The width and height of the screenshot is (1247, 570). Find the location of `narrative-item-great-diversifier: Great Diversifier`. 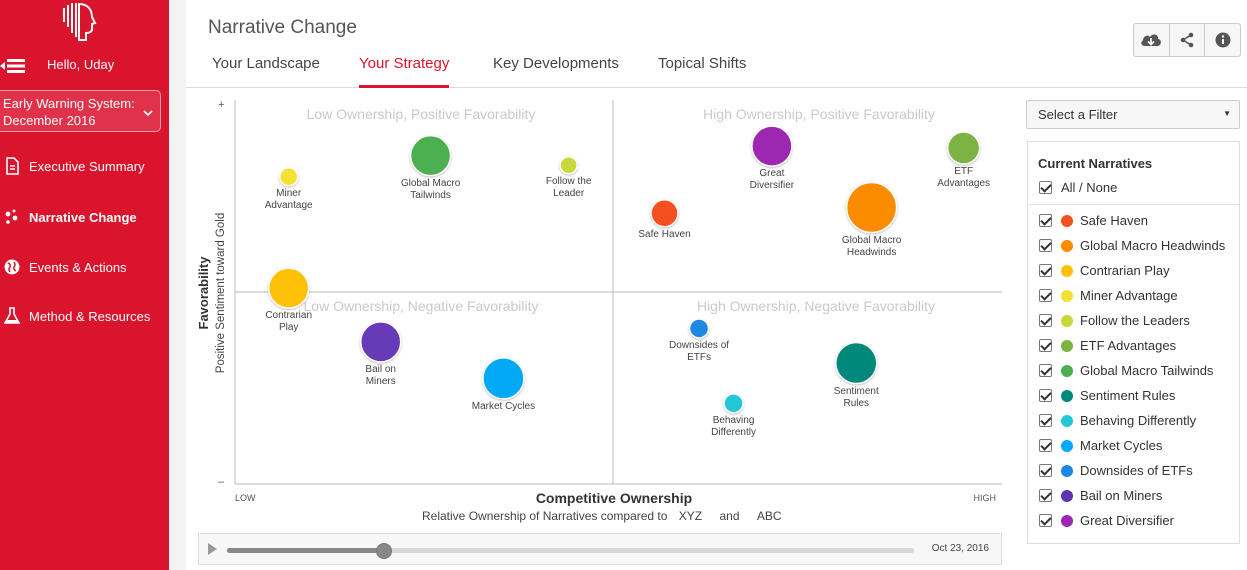

narrative-item-great-diversifier: Great Diversifier is located at coordinates (1133, 521).